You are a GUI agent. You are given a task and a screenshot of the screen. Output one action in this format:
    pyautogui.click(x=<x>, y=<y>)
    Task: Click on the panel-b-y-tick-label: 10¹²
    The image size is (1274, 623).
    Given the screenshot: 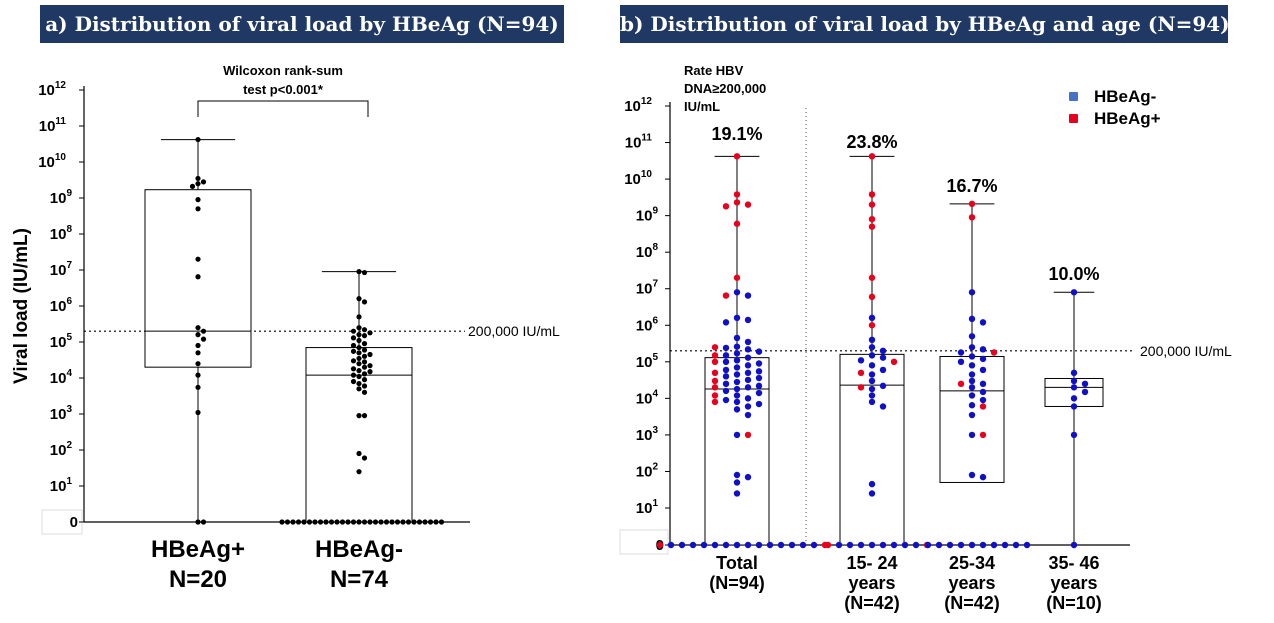 What is the action you would take?
    pyautogui.click(x=638, y=105)
    